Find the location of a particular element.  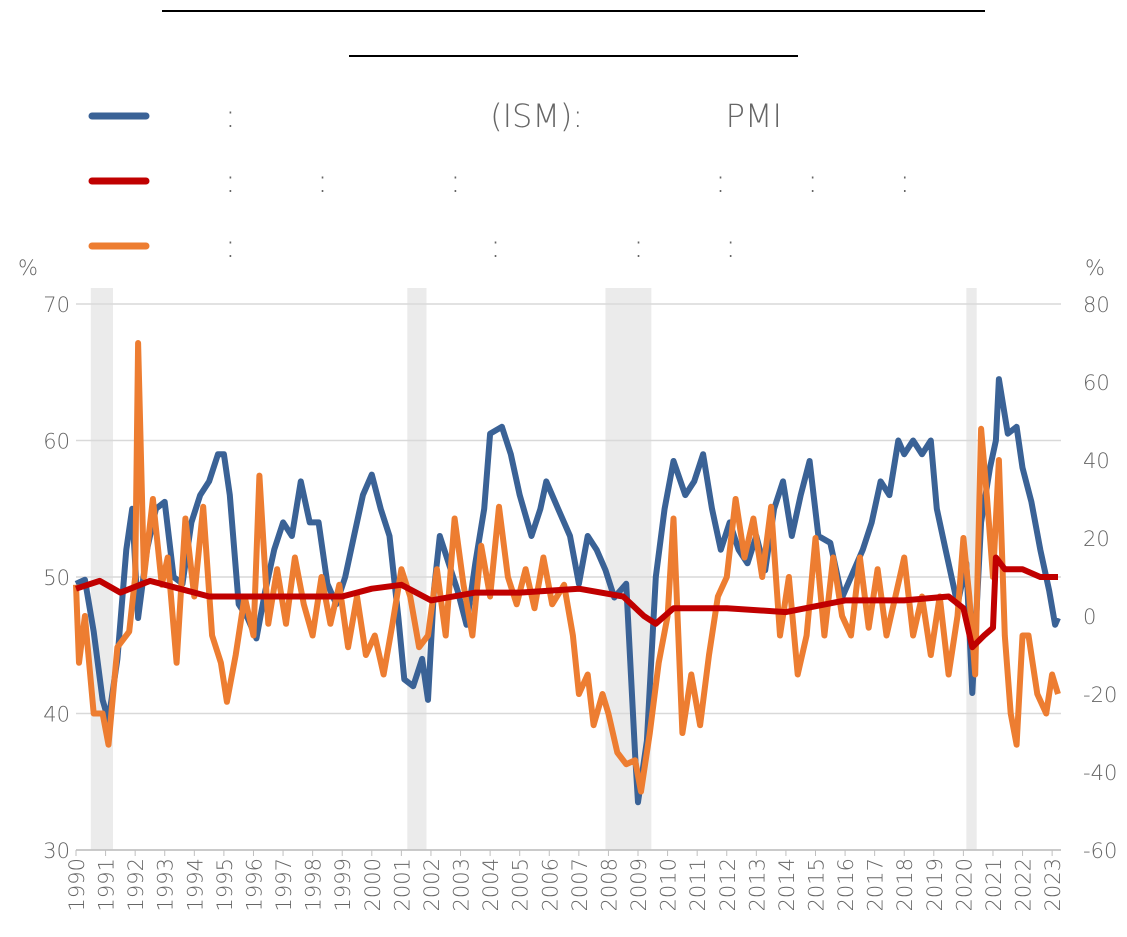

x-tick-label: 1993 is located at coordinates (166, 884).